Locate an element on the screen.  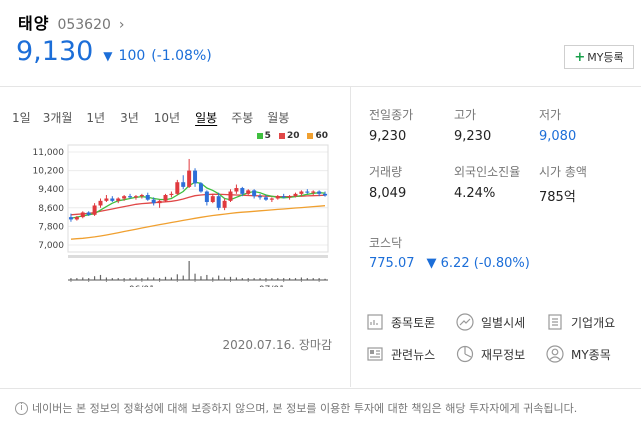
pie-chart-icon is located at coordinates (465, 354).